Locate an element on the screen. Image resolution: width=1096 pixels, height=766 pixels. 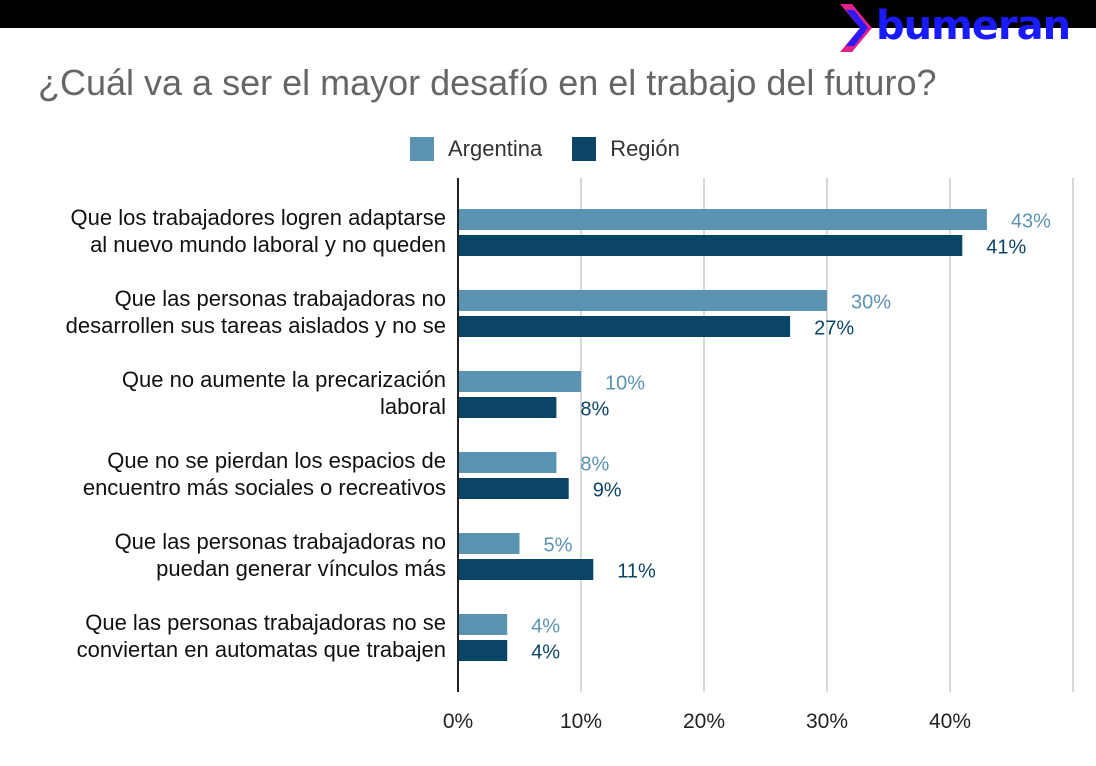
category-label-2-line-0: Que no aumente la precarización is located at coordinates (283, 379).